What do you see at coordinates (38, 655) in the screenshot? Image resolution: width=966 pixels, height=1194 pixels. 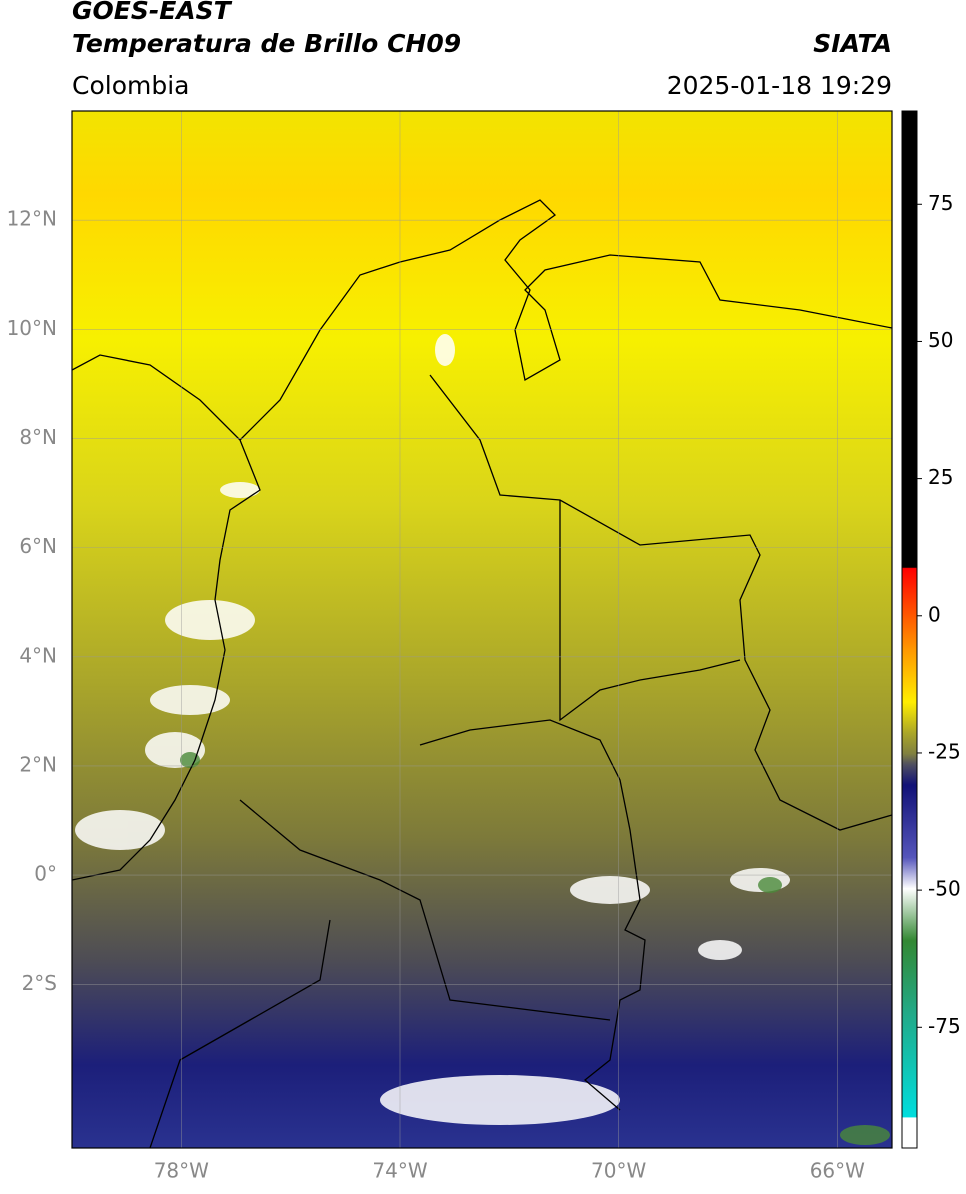 I see `lat-tick-label: 4°N` at bounding box center [38, 655].